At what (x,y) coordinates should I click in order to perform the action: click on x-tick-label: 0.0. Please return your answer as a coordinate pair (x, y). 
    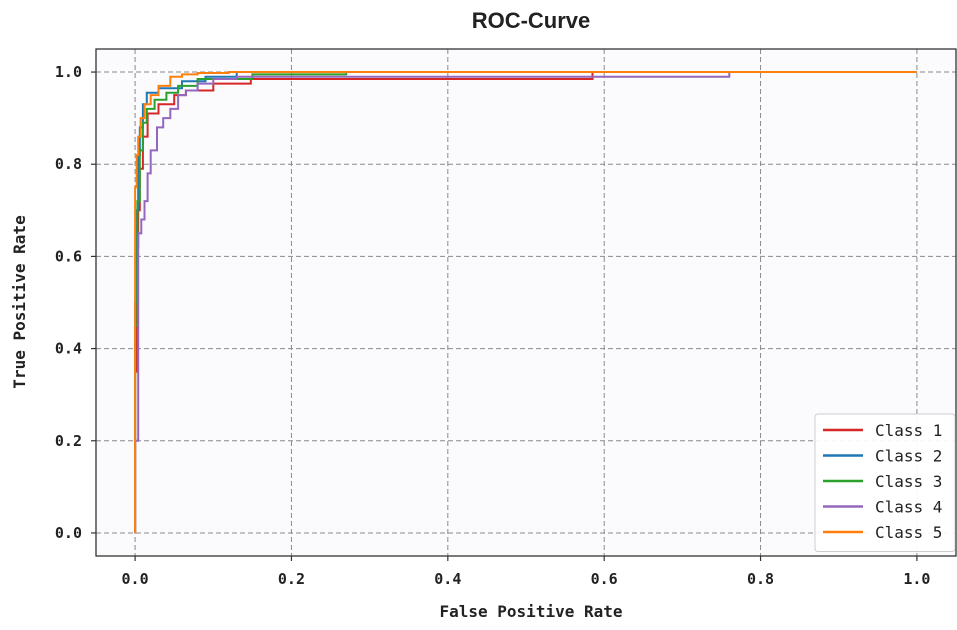
    Looking at the image, I should click on (135, 579).